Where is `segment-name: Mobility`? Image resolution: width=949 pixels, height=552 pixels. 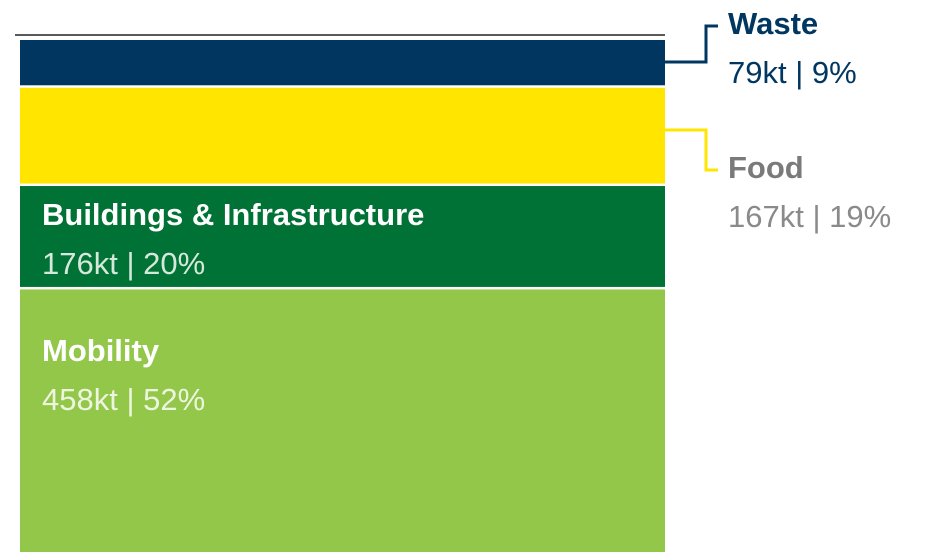
segment-name: Mobility is located at coordinates (101, 350).